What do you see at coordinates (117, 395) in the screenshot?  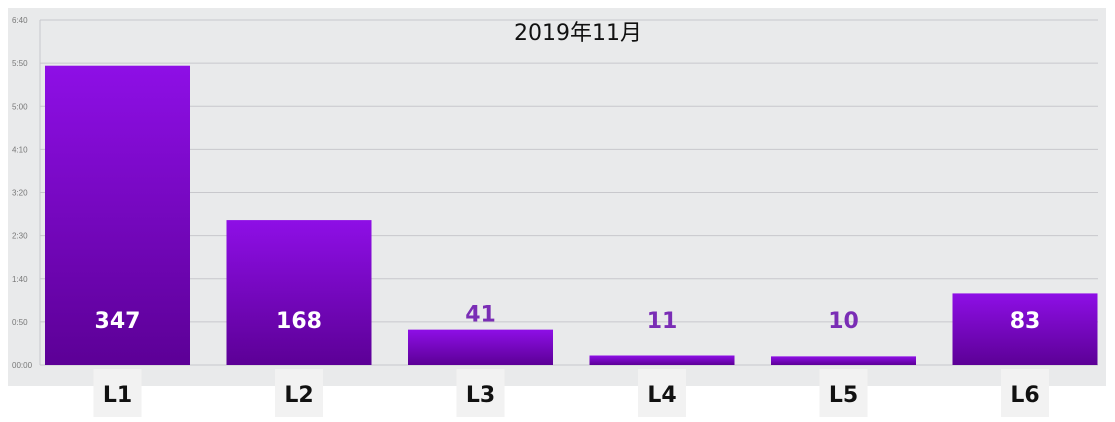 I see `x-tick-label: L1` at bounding box center [117, 395].